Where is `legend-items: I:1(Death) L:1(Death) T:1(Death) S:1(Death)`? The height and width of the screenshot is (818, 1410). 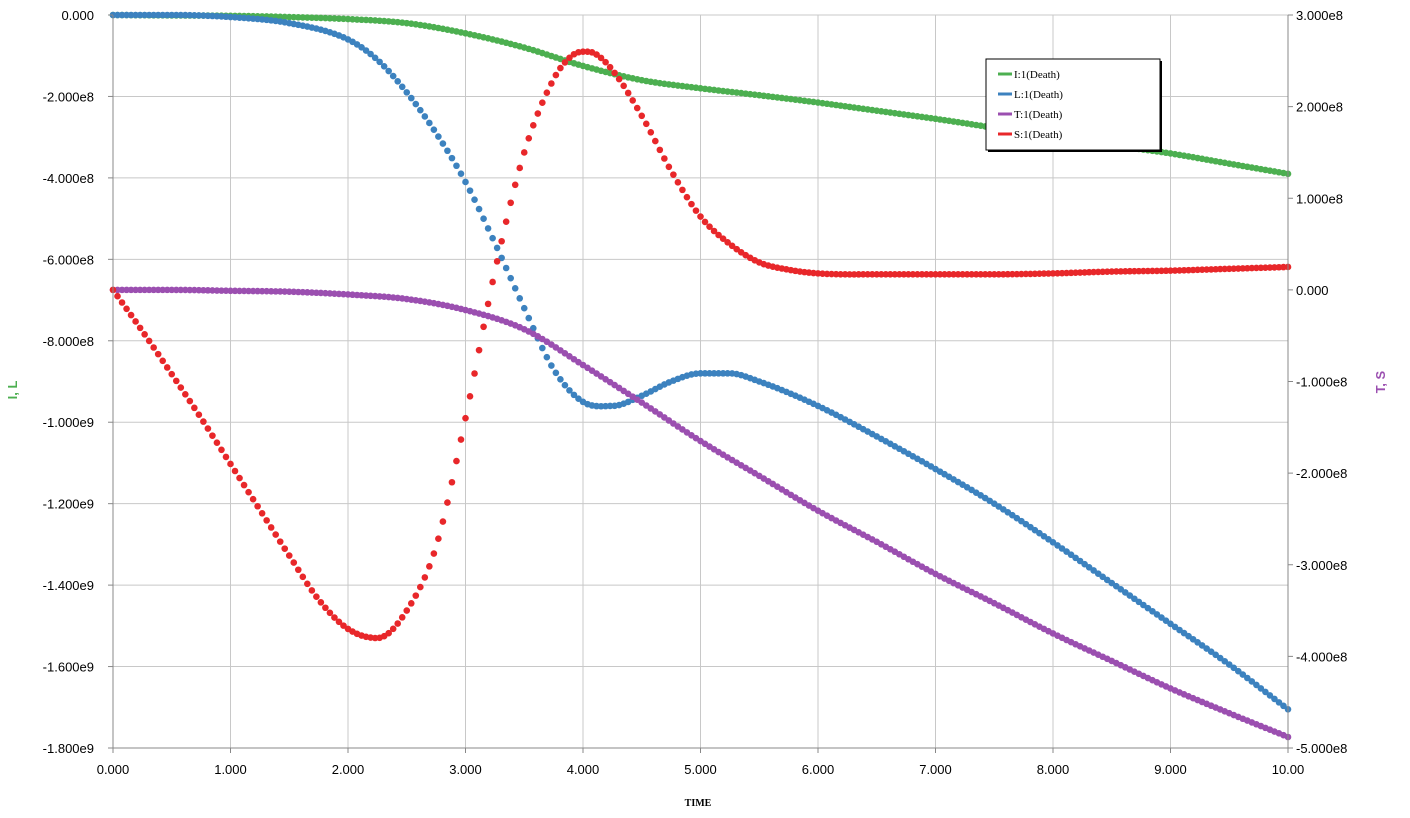 legend-items: I:1(Death) L:1(Death) T:1(Death) S:1(Death) is located at coordinates (1030, 105).